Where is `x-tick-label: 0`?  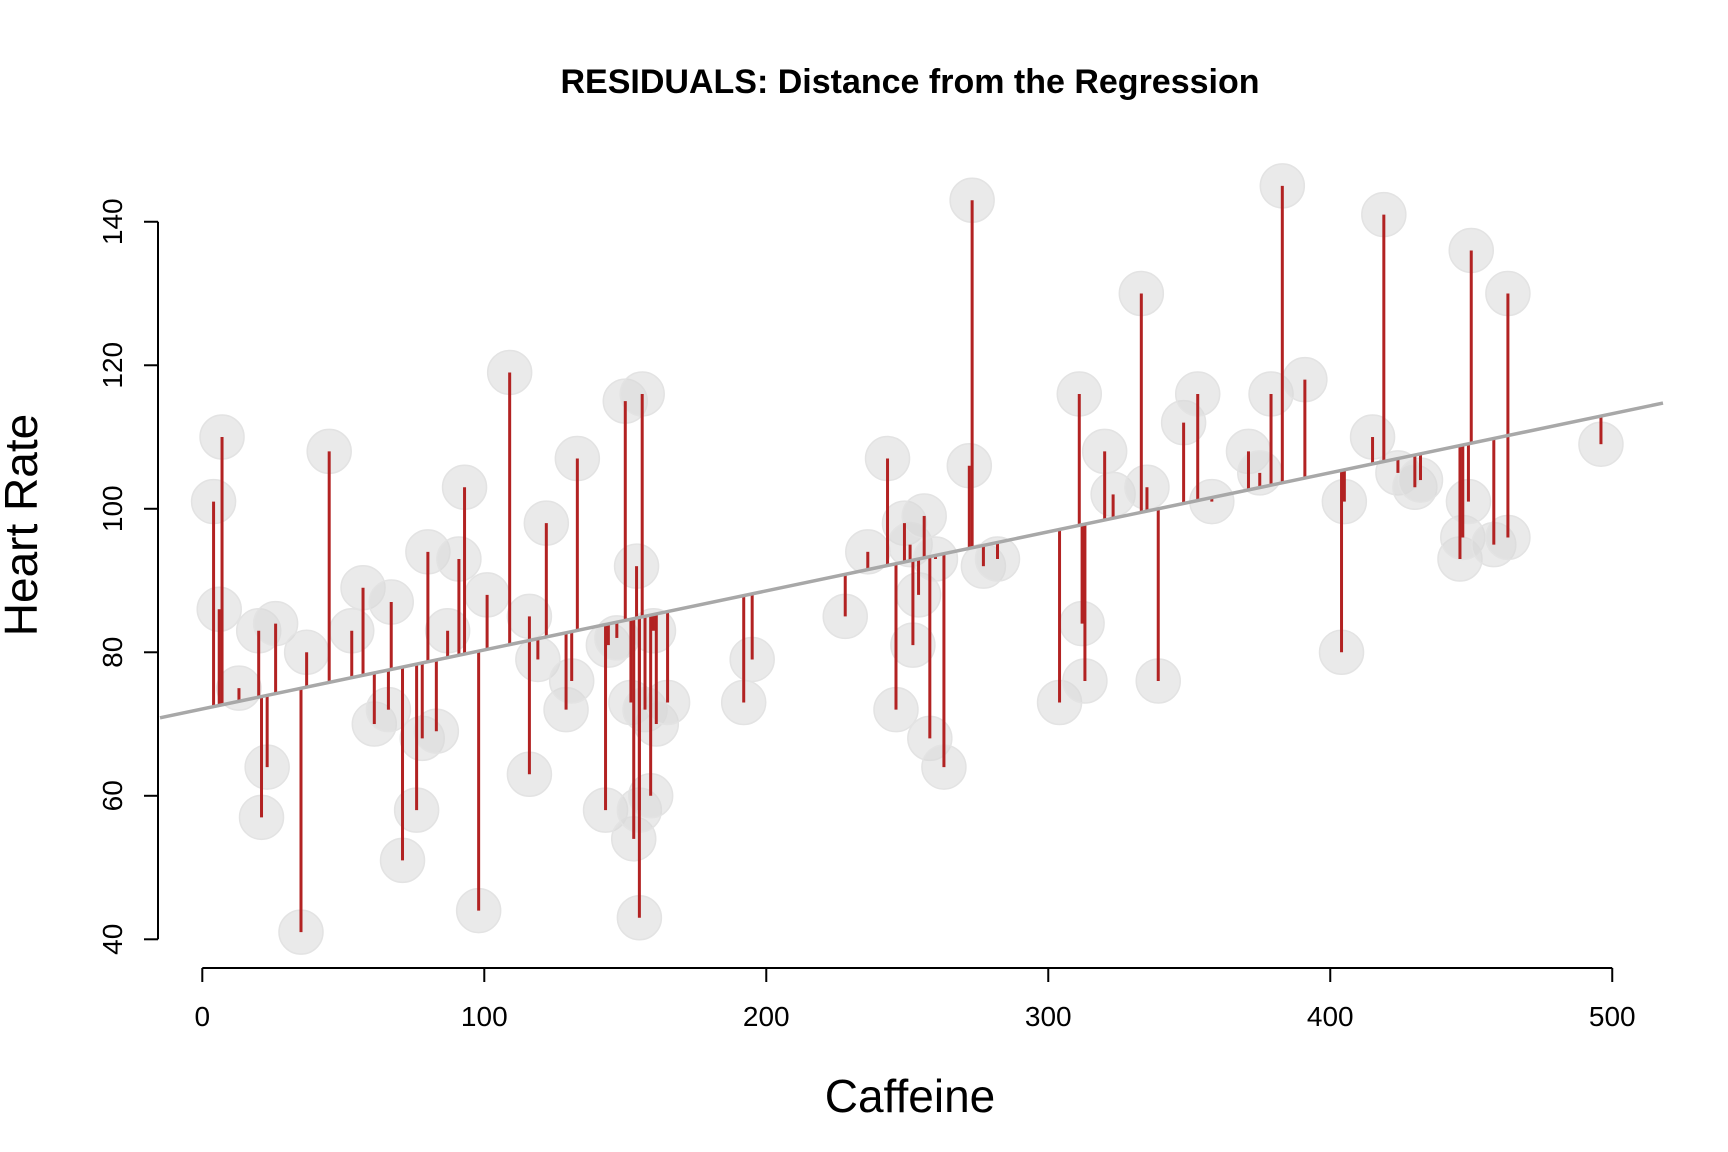
x-tick-label: 0 is located at coordinates (203, 1016).